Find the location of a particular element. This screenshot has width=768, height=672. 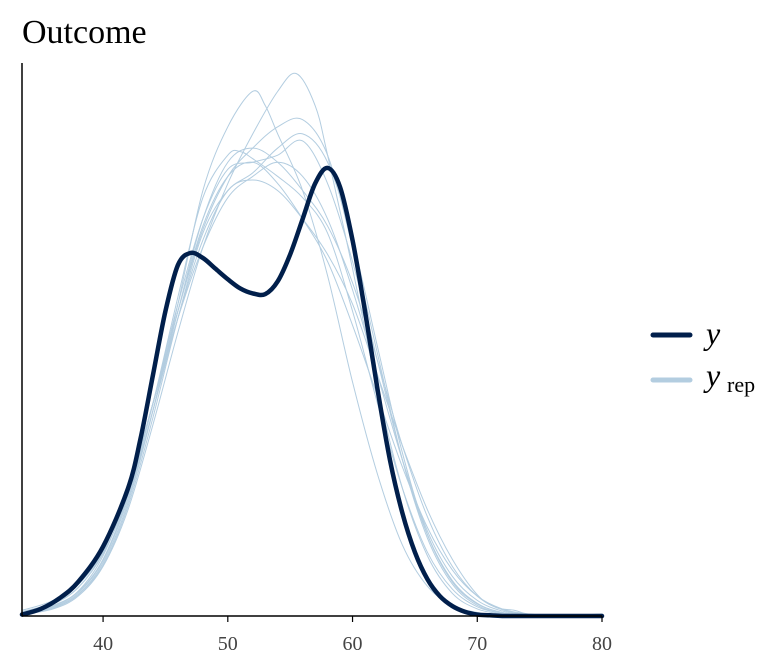

legend-label-yrep: y is located at coordinates (712, 375).